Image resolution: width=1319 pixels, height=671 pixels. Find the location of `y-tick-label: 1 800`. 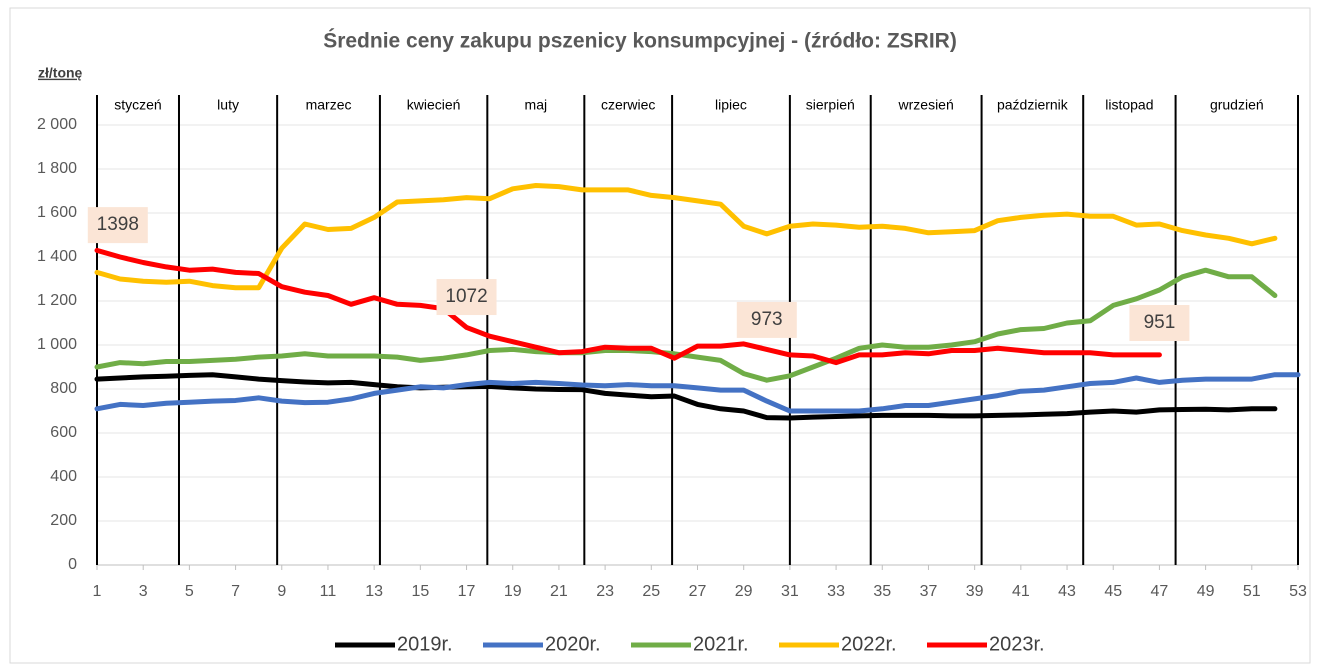

y-tick-label: 1 800 is located at coordinates (57, 168).